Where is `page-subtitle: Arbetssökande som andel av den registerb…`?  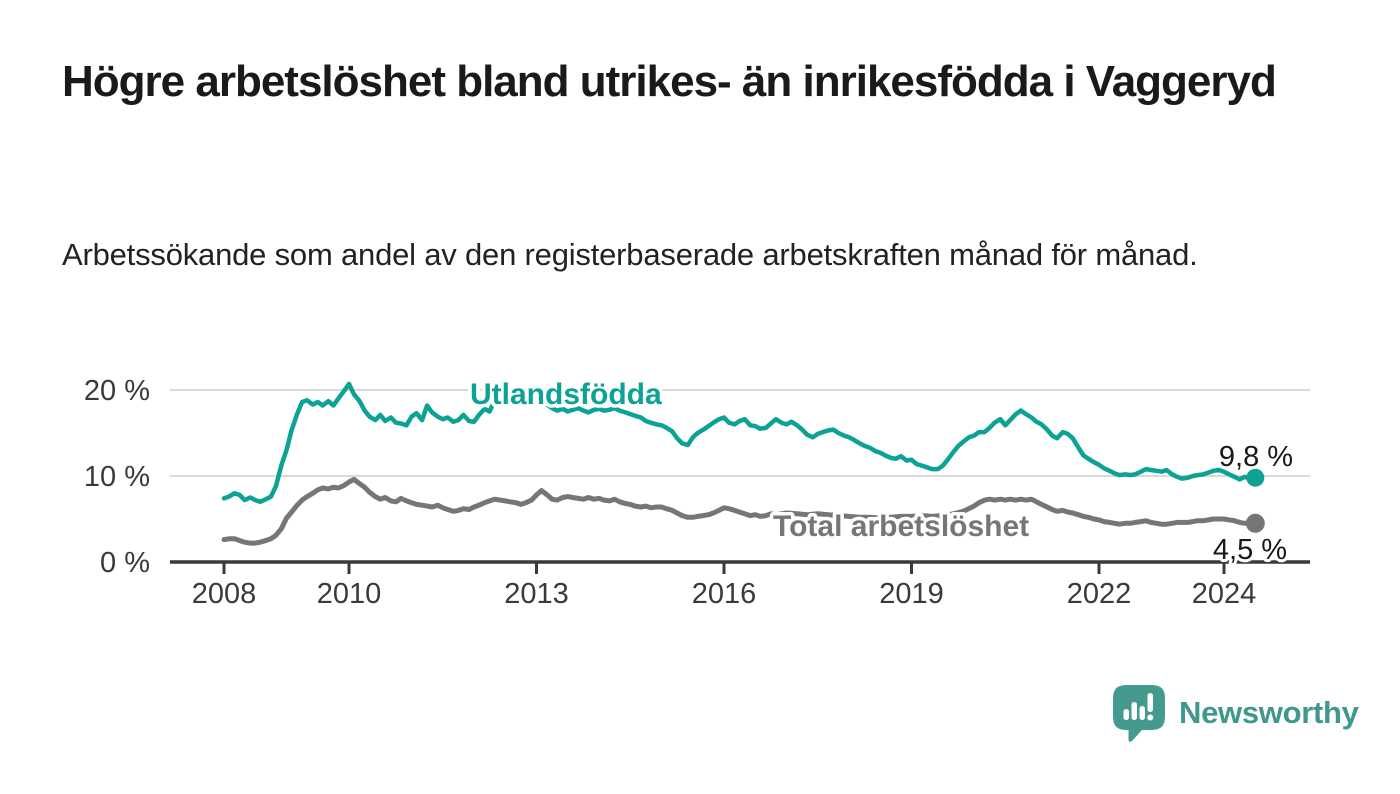
page-subtitle: Arbetssökande som andel av den registerb… is located at coordinates (630, 254).